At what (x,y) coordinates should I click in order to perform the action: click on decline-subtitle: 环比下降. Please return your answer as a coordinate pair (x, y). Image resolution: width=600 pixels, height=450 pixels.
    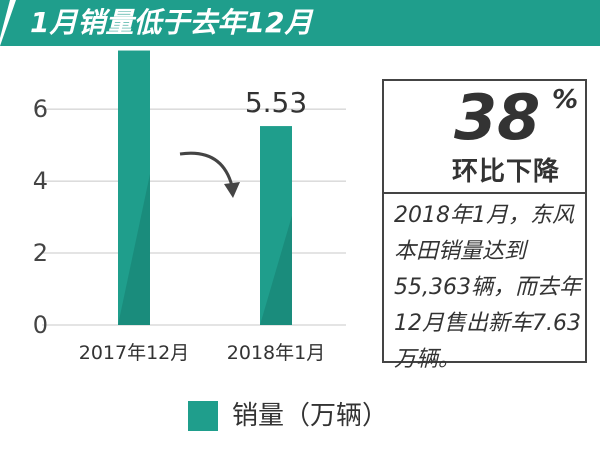
    Looking at the image, I should click on (506, 172).